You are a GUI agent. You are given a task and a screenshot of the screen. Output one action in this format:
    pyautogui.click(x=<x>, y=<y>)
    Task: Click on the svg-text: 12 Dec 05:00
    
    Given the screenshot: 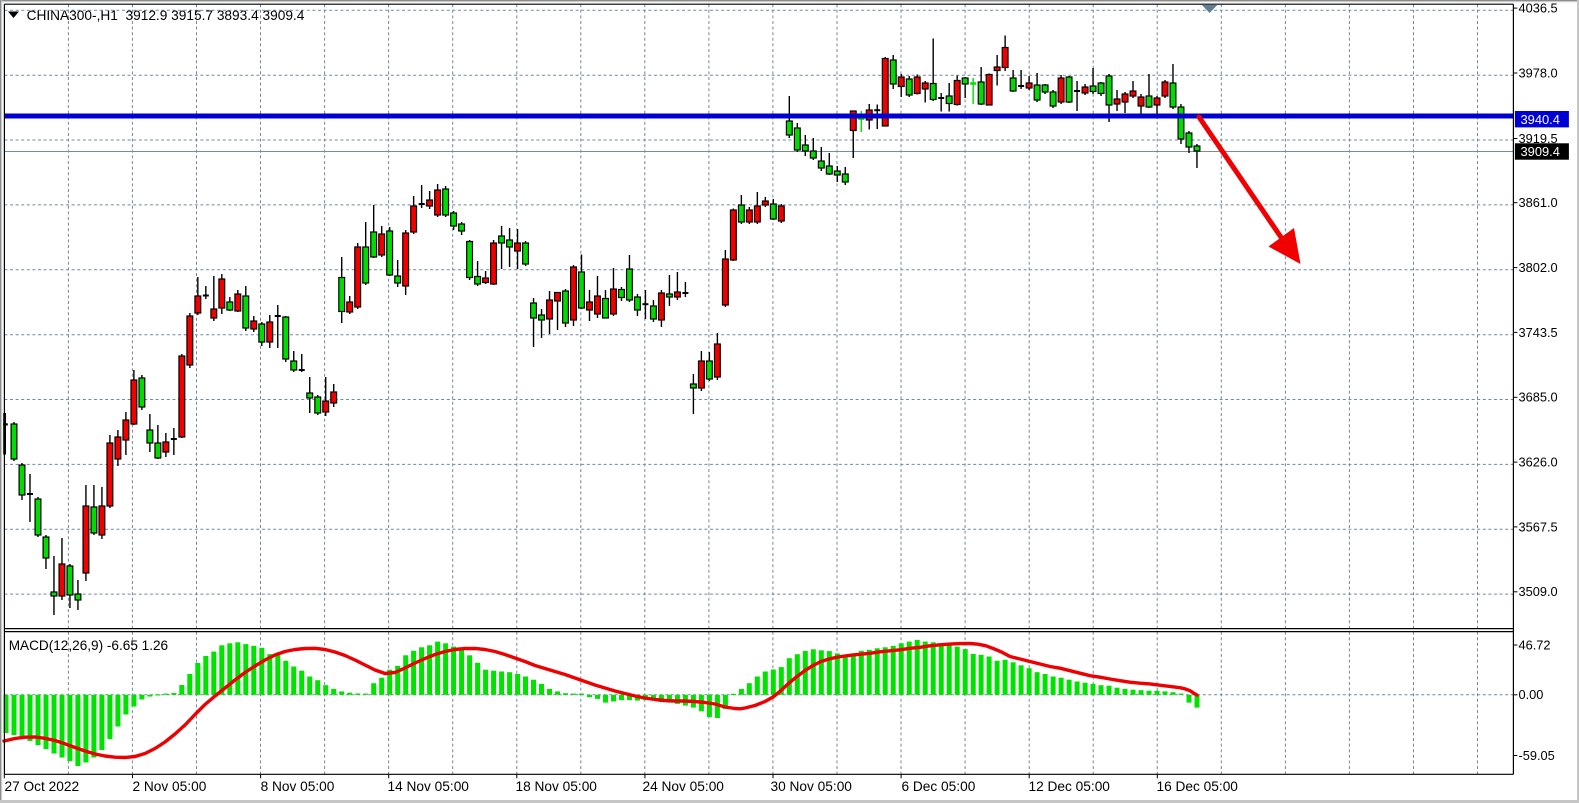 What is the action you would take?
    pyautogui.click(x=1070, y=786)
    